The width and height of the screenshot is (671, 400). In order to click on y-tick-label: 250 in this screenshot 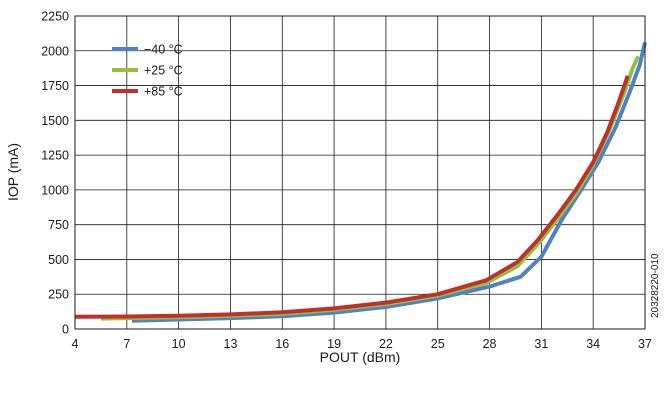, I will do `click(58, 295)`.